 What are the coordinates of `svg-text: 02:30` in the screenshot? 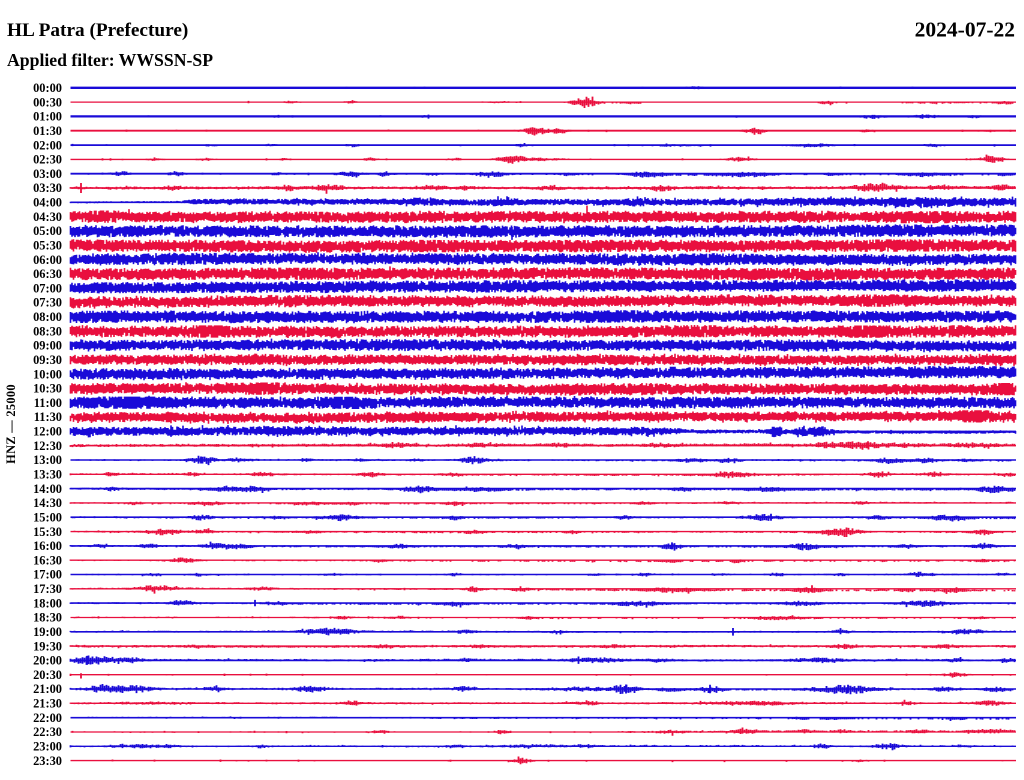 It's located at (47, 160).